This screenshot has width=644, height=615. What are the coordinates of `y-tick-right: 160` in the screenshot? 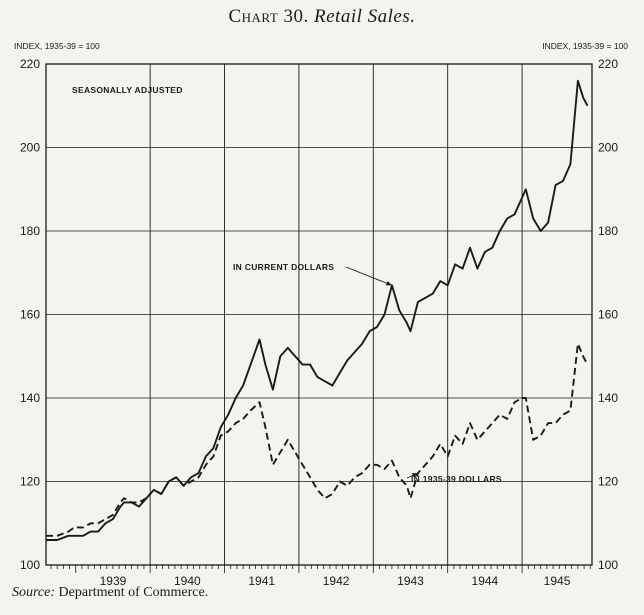 It's located at (608, 315).